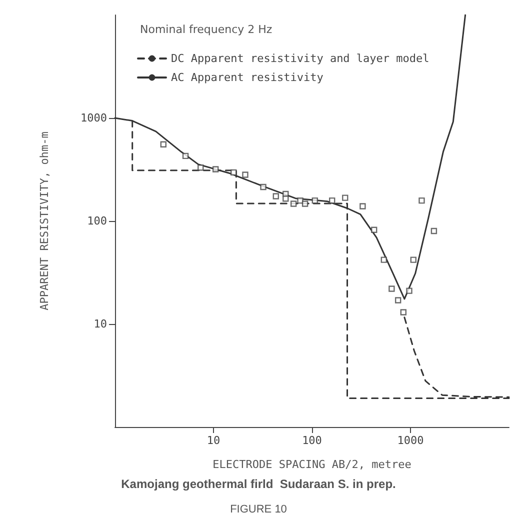 The height and width of the screenshot is (526, 517). Describe the element at coordinates (410, 440) in the screenshot. I see `x-tick-label: 1000` at that location.